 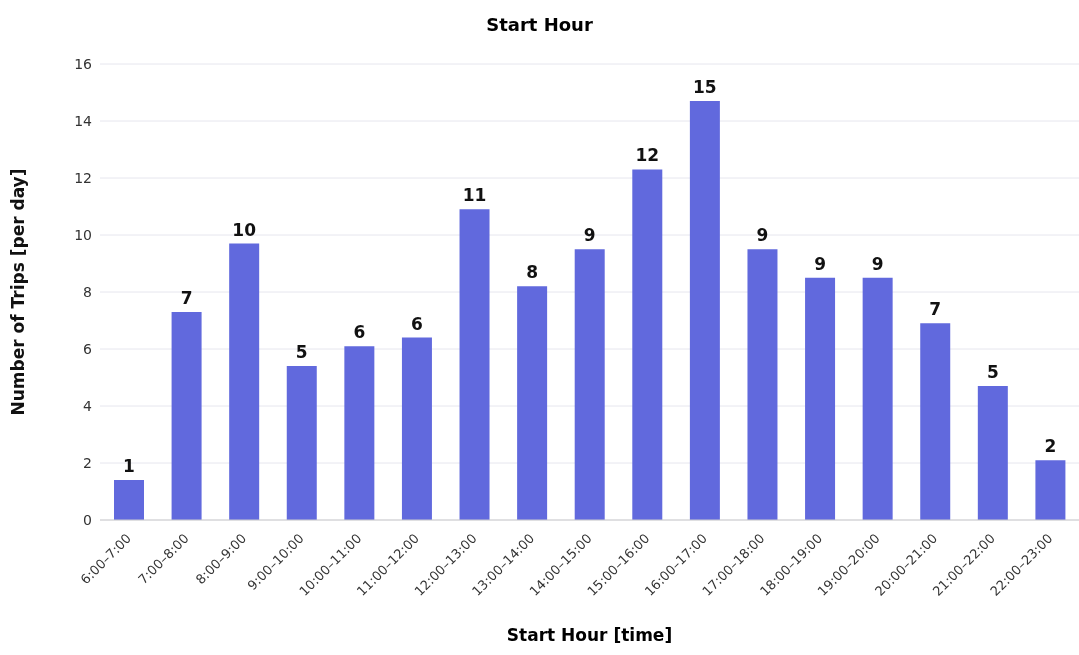 I want to click on data-label: 11, so click(x=474, y=195).